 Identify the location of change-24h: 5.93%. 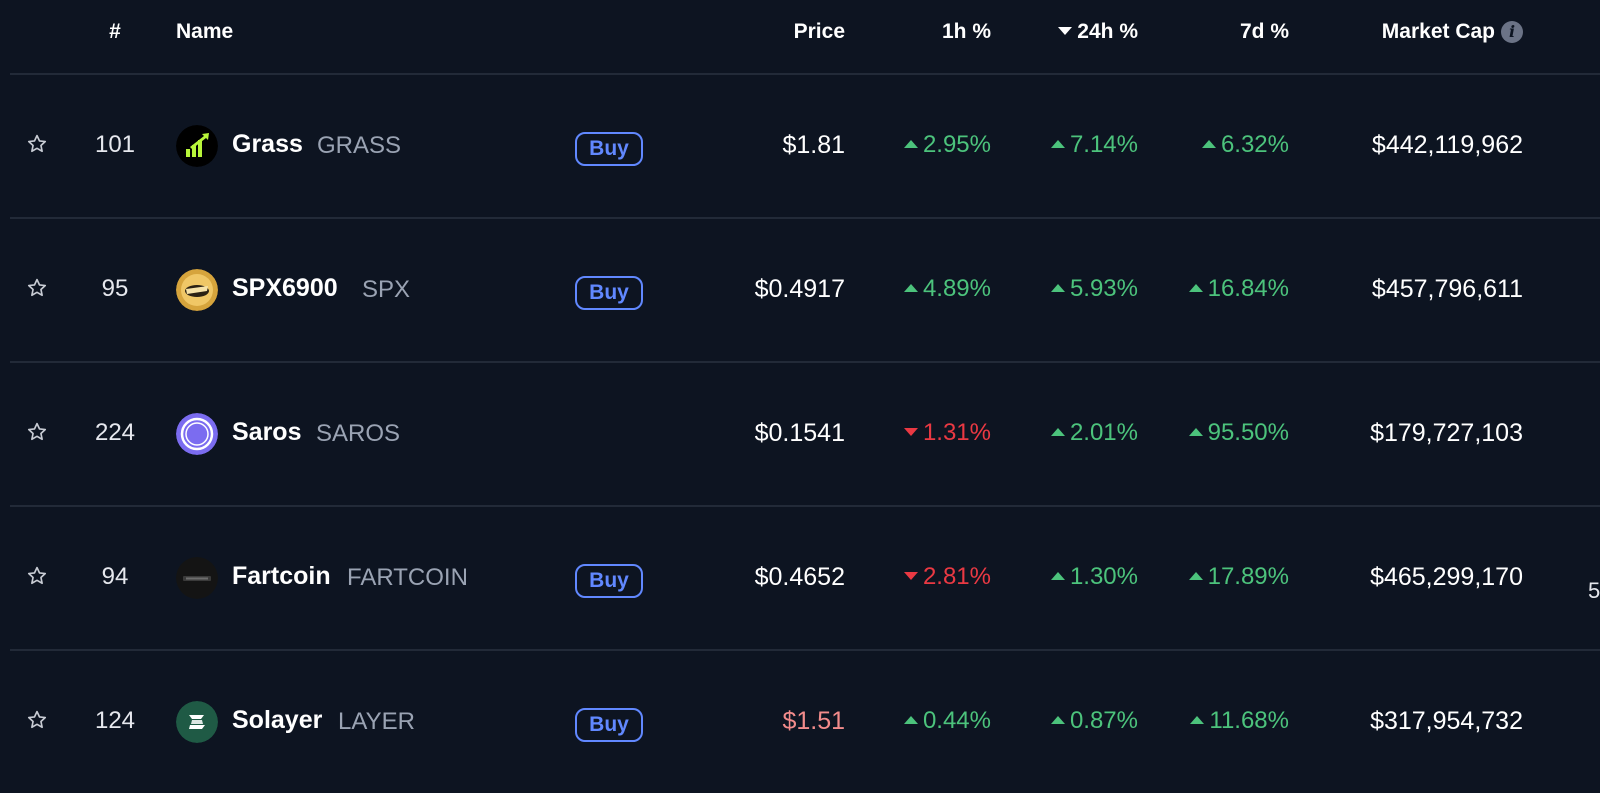
(1094, 289).